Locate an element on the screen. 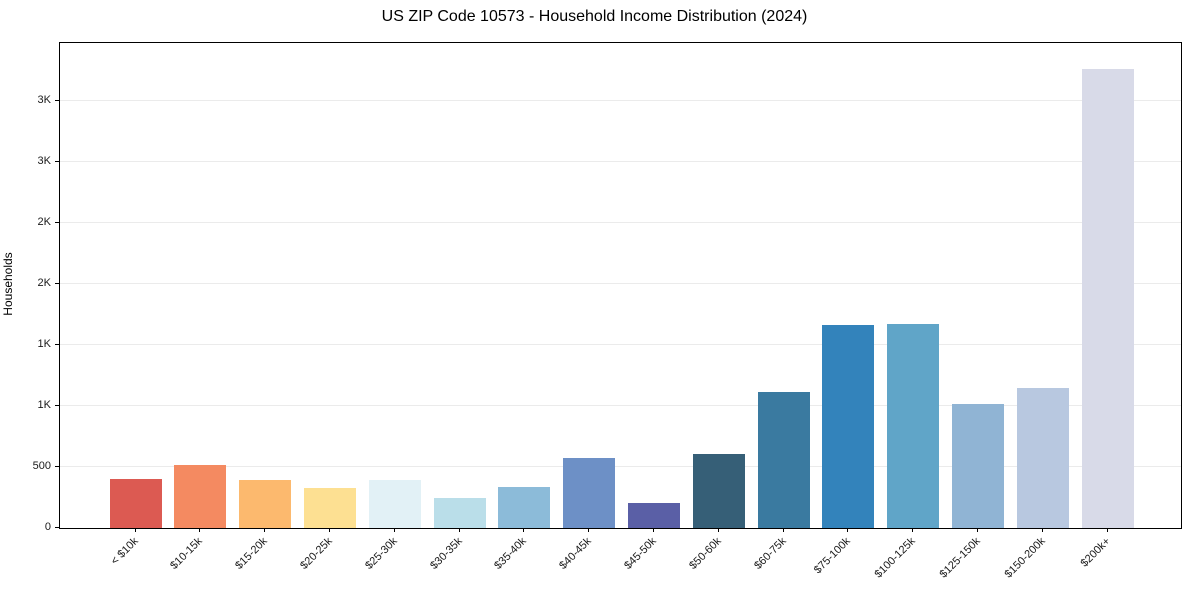  bar-$100-125k is located at coordinates (913, 426).